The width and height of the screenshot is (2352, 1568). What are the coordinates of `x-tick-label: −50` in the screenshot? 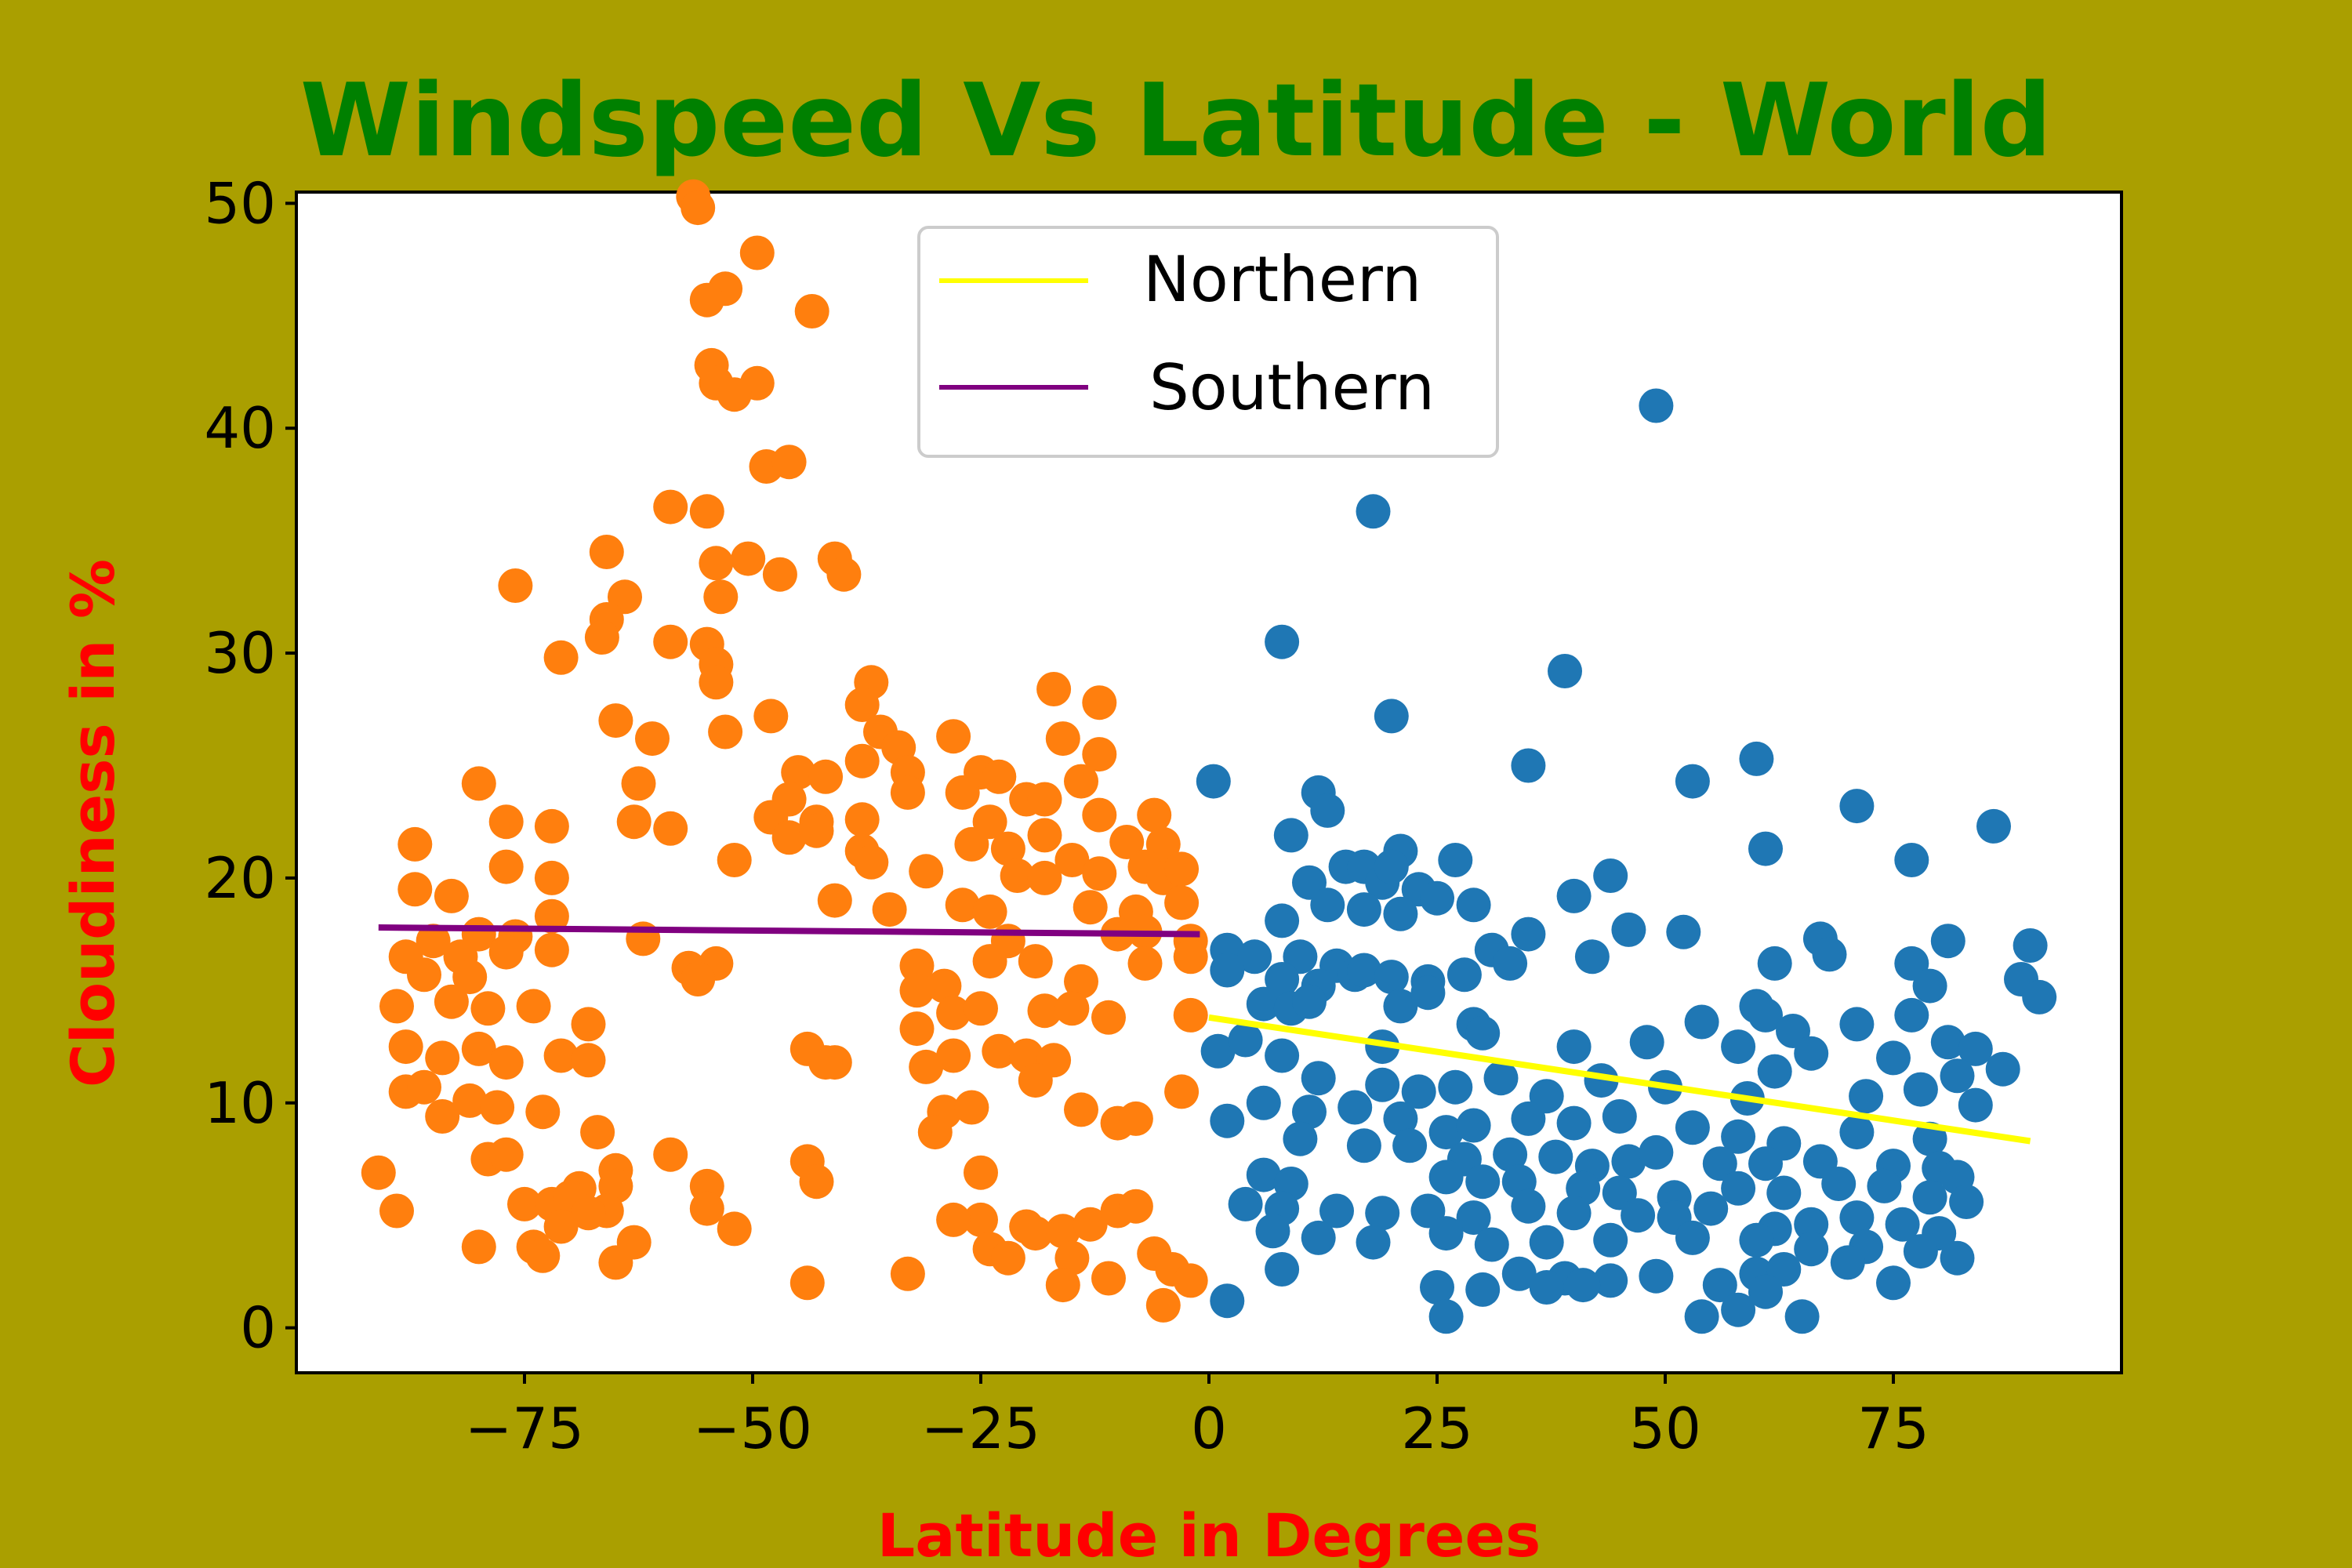 It's located at (752, 1428).